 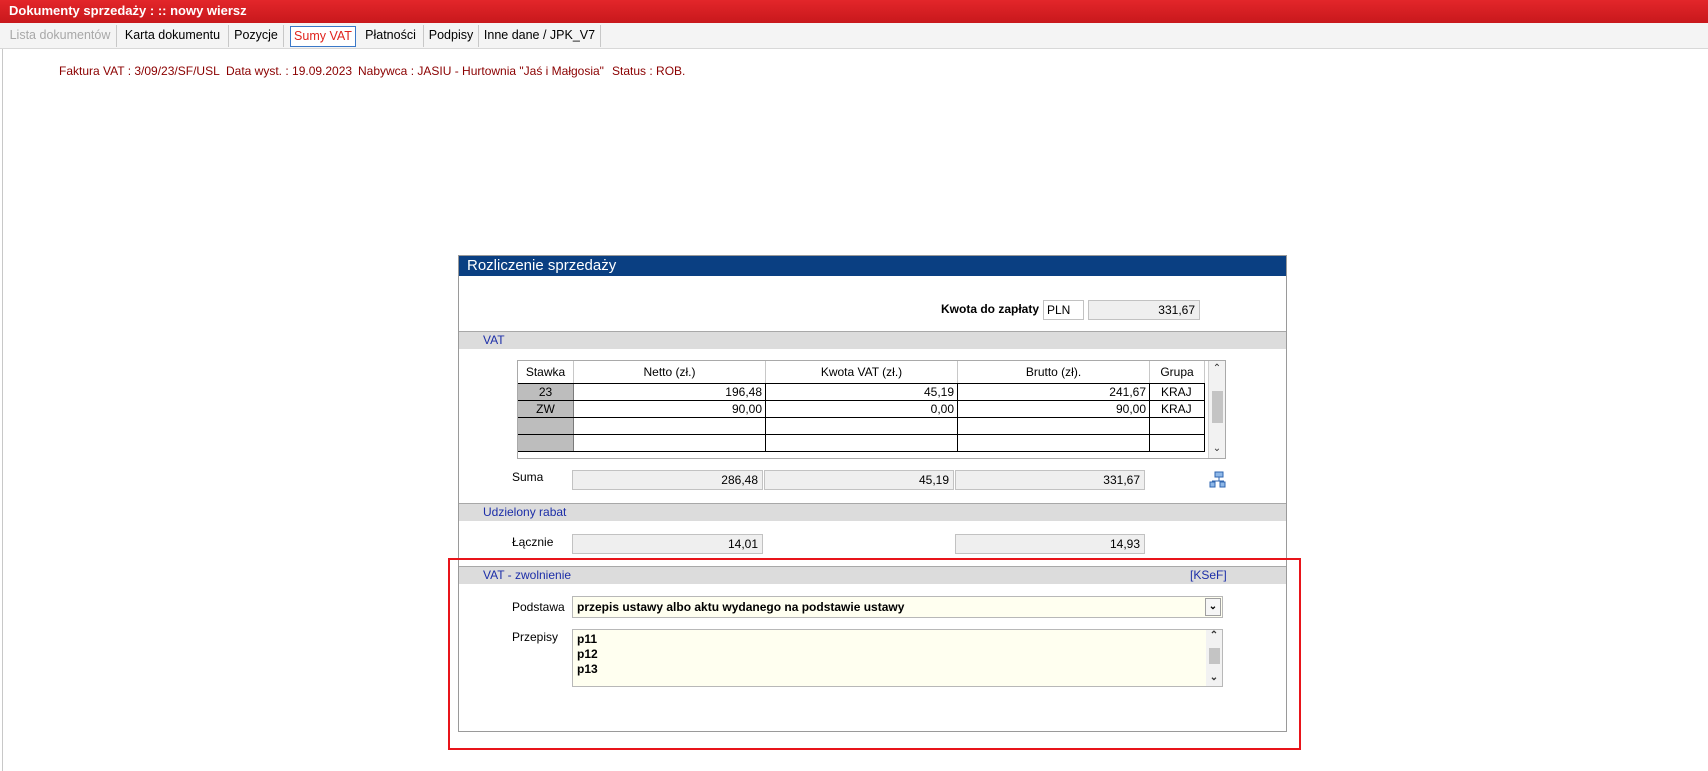 I want to click on cell-brutto: 90,00, so click(x=1053, y=409).